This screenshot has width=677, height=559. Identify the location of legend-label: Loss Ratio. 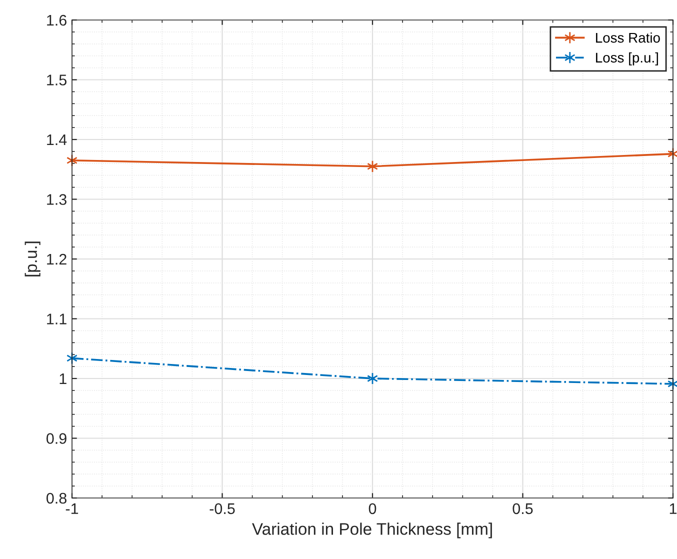
(628, 37).